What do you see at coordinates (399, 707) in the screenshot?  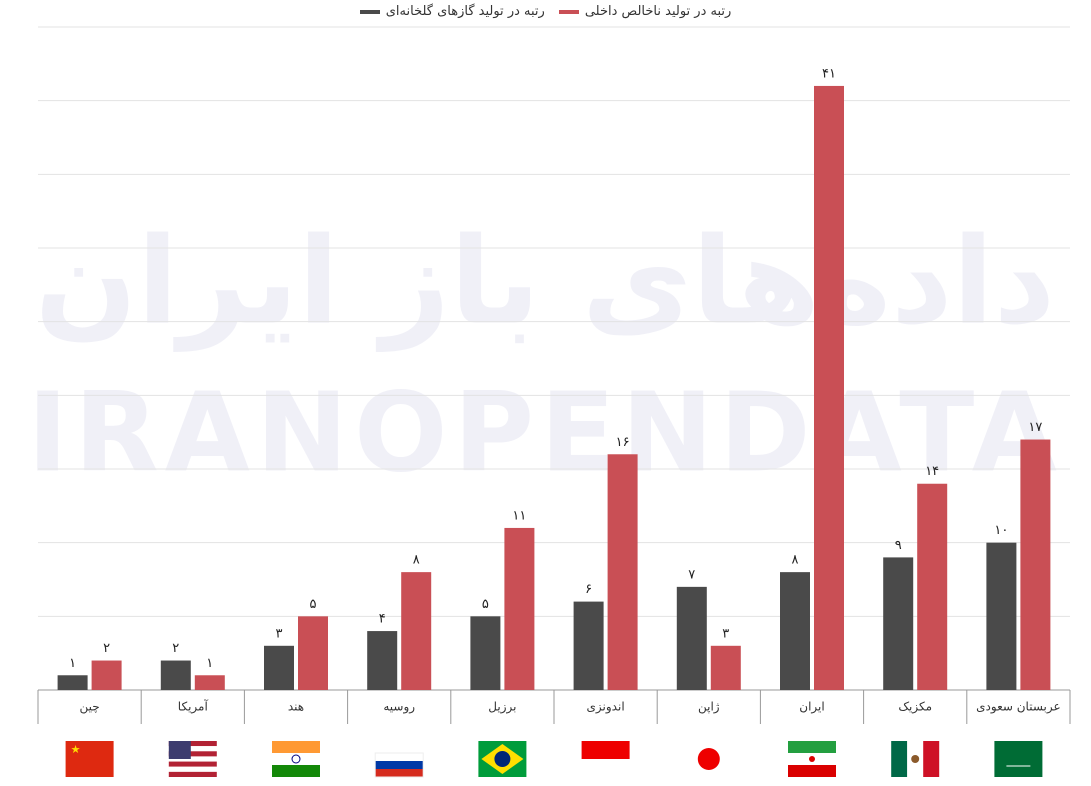 I see `x-tick-label: روسیه` at bounding box center [399, 707].